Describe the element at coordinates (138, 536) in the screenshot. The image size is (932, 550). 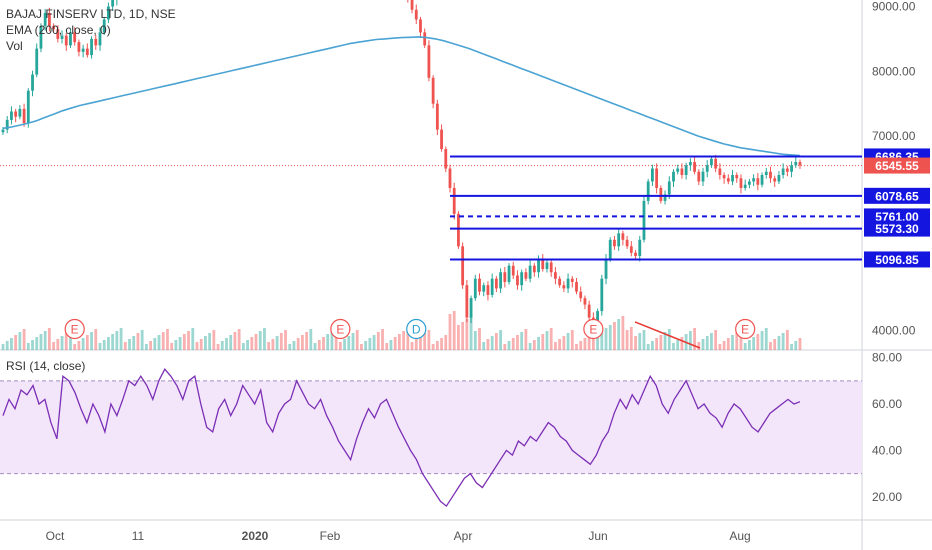
I see `time-tick-label: 11` at that location.